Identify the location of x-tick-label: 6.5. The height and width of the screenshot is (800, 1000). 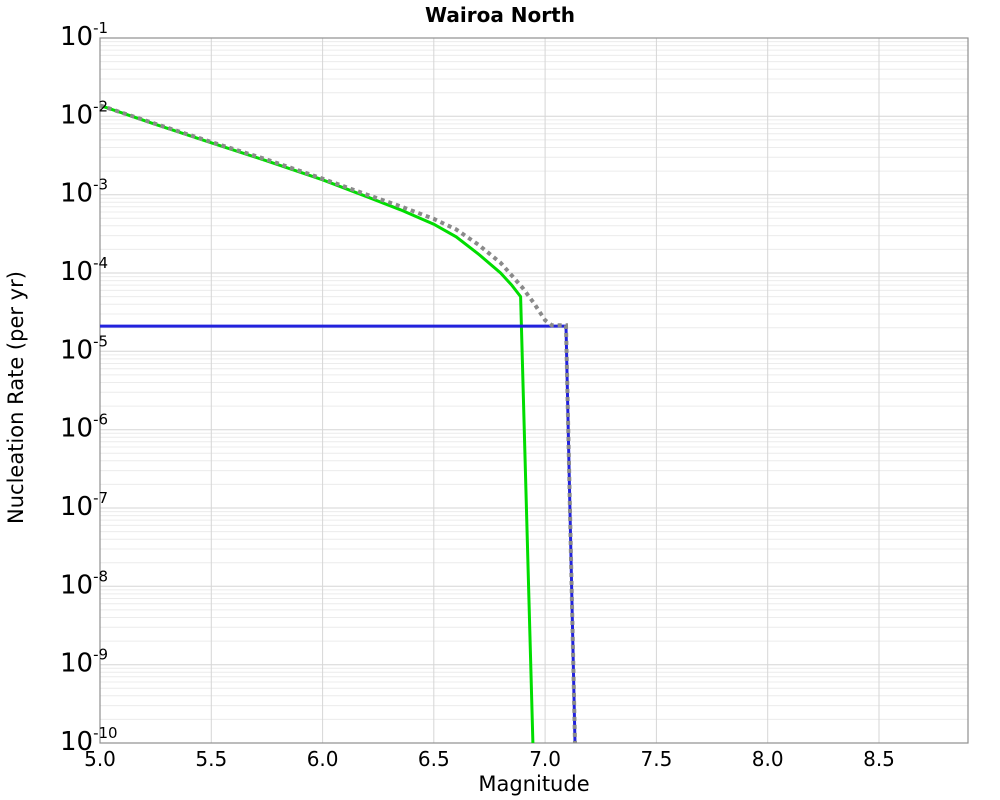
(434, 759).